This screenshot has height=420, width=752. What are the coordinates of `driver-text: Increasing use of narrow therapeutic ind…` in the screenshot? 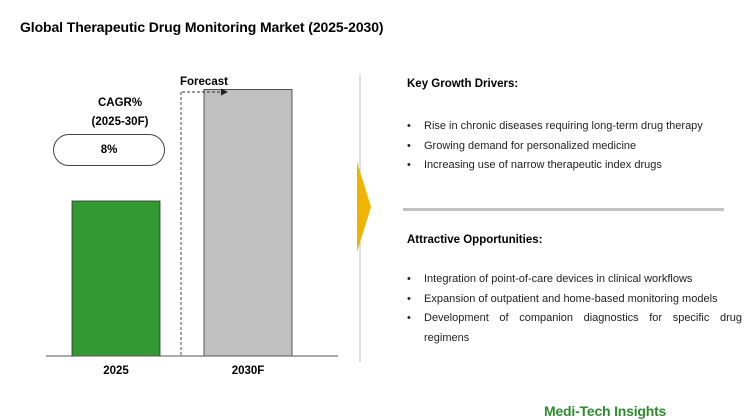 It's located at (543, 165).